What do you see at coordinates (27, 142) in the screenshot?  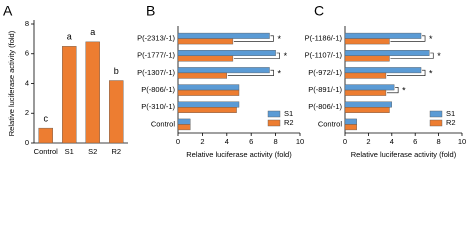 I see `y-tick-label: 0` at bounding box center [27, 142].